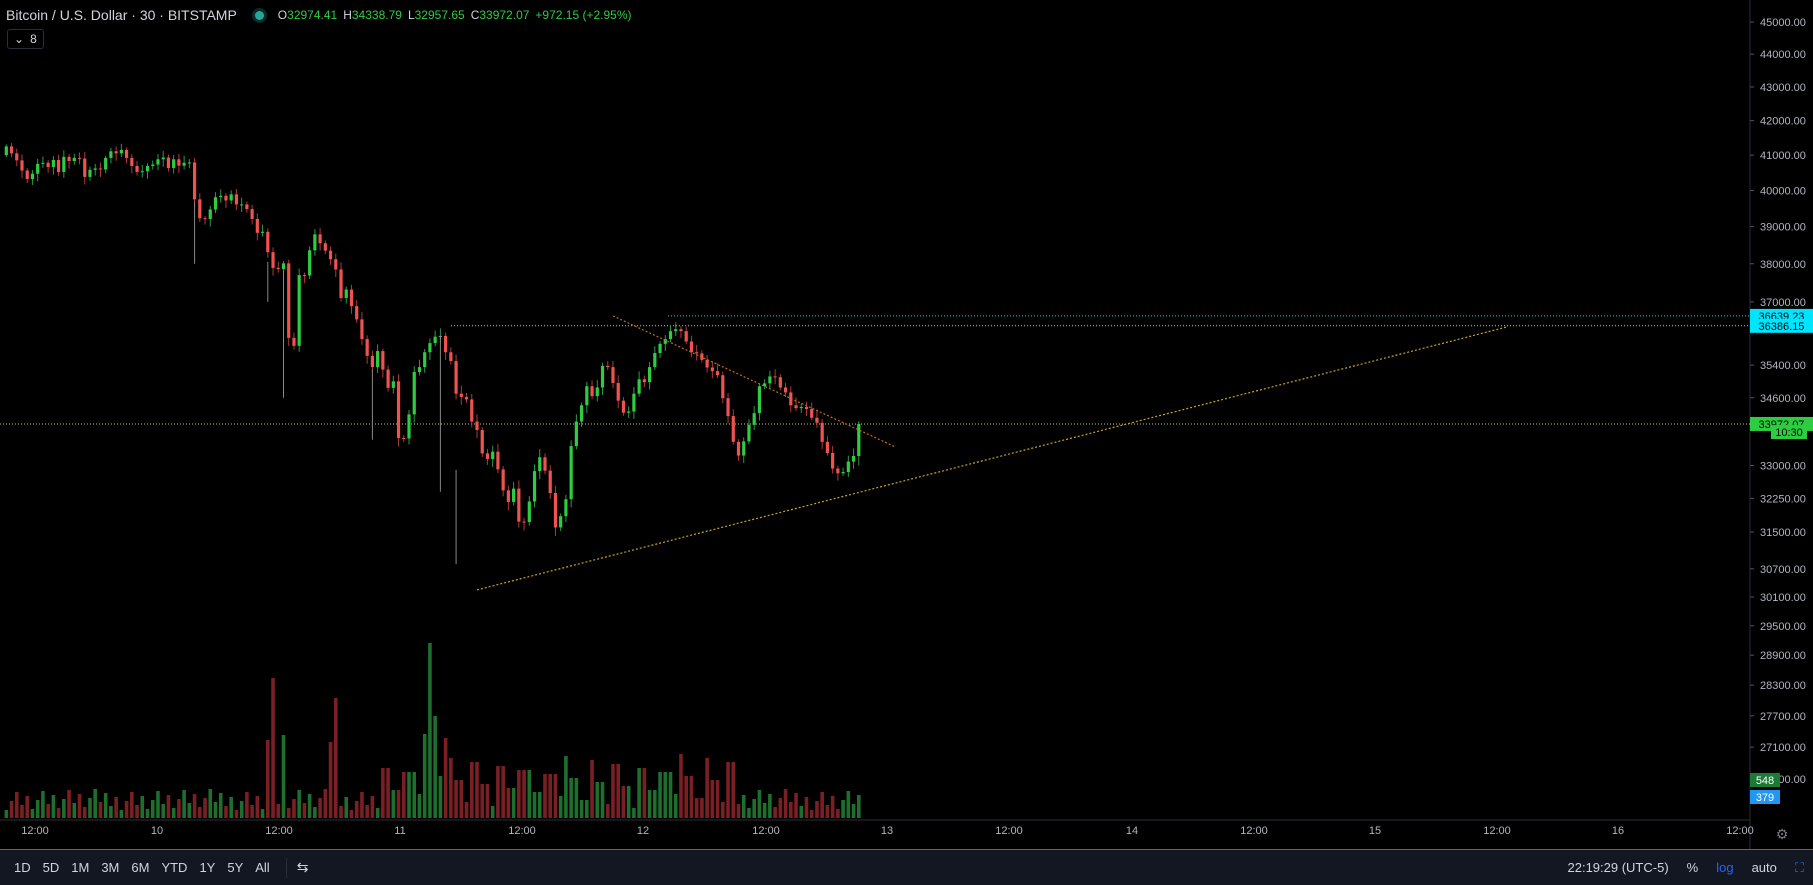 Image resolution: width=1813 pixels, height=885 pixels. Describe the element at coordinates (643, 831) in the screenshot. I see `time-tick-label: 12` at that location.